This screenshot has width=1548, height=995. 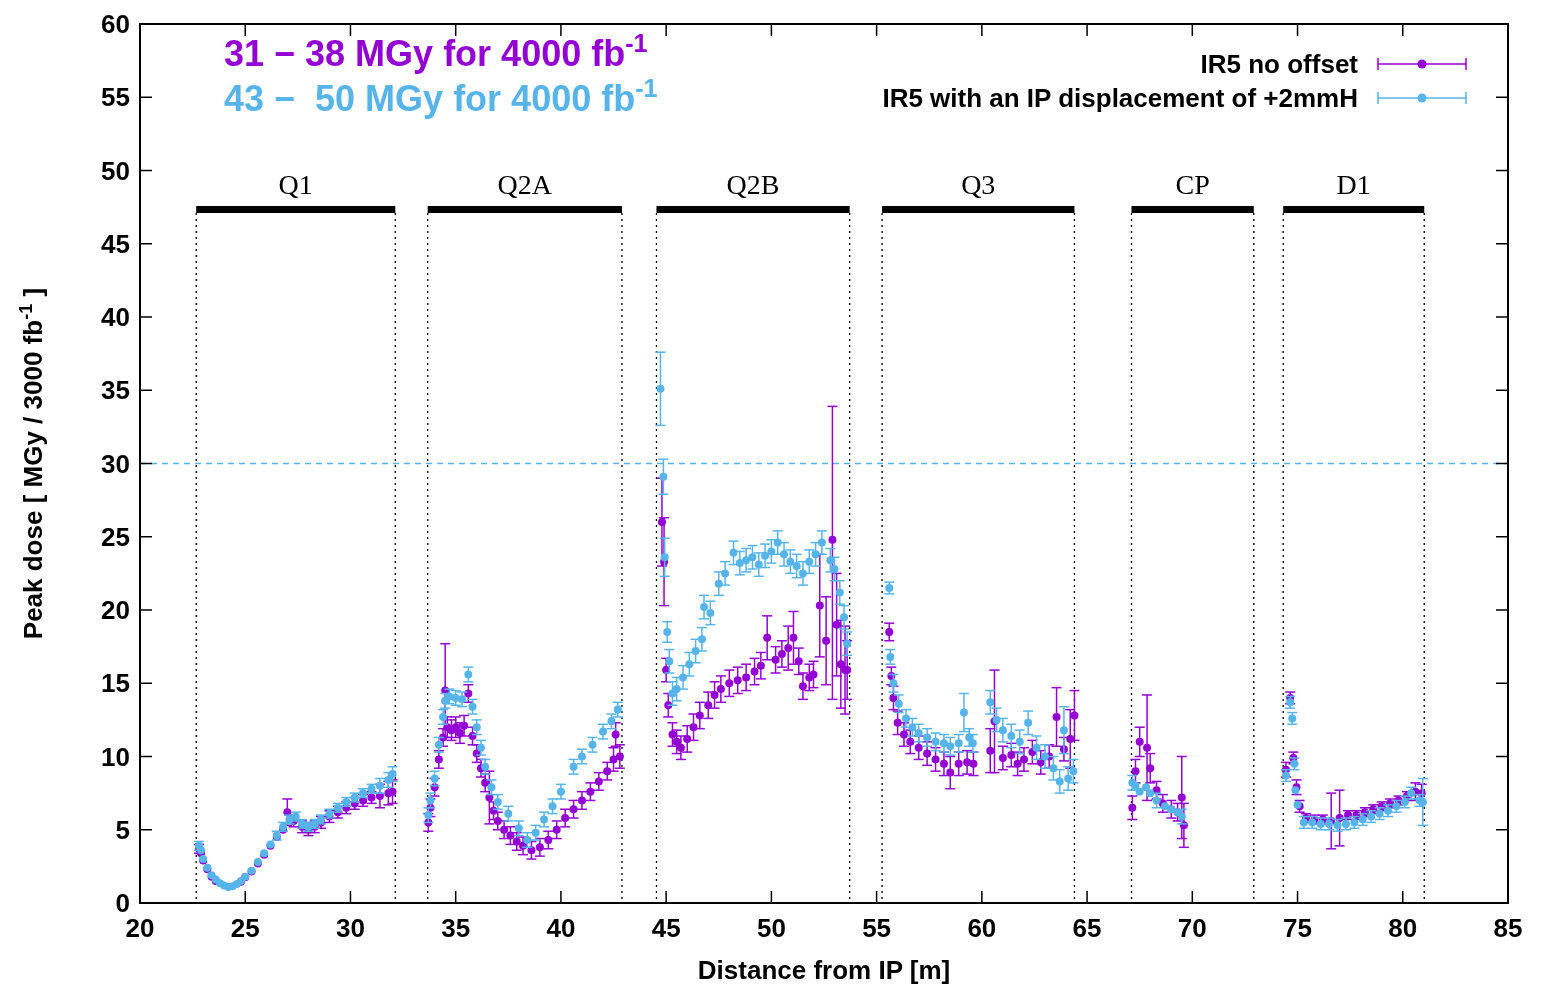 I want to click on x-tick-label: 45, so click(x=666, y=928).